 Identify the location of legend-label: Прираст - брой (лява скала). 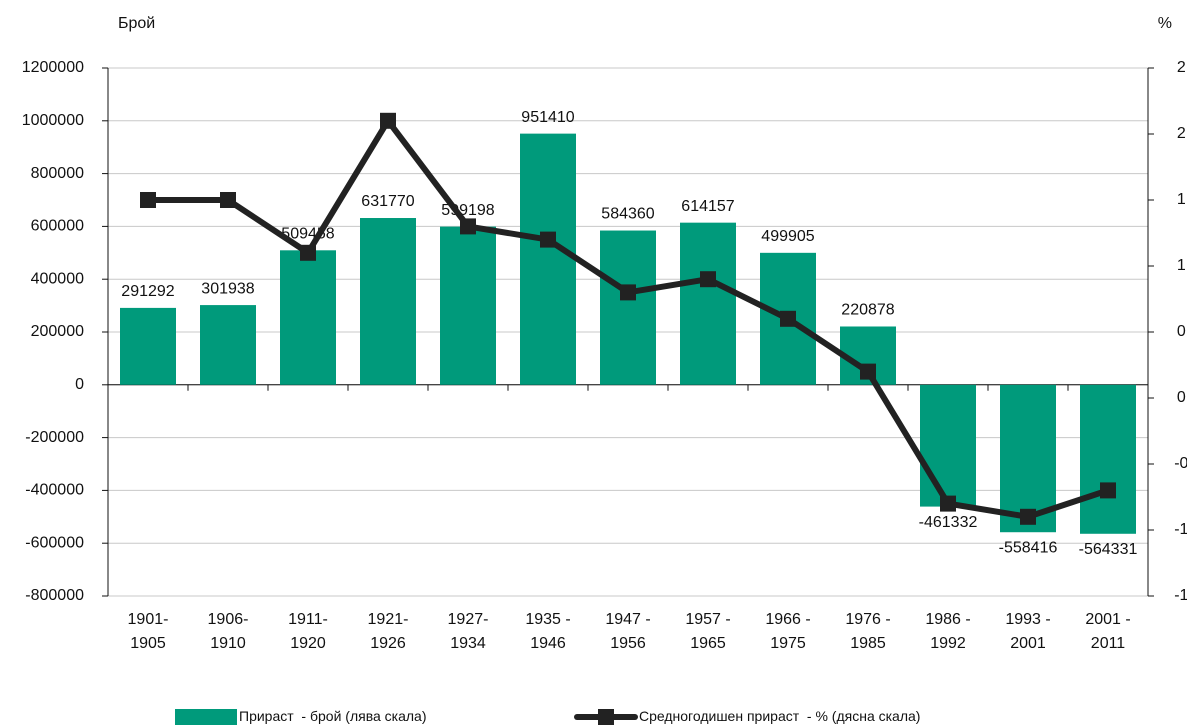
(333, 716).